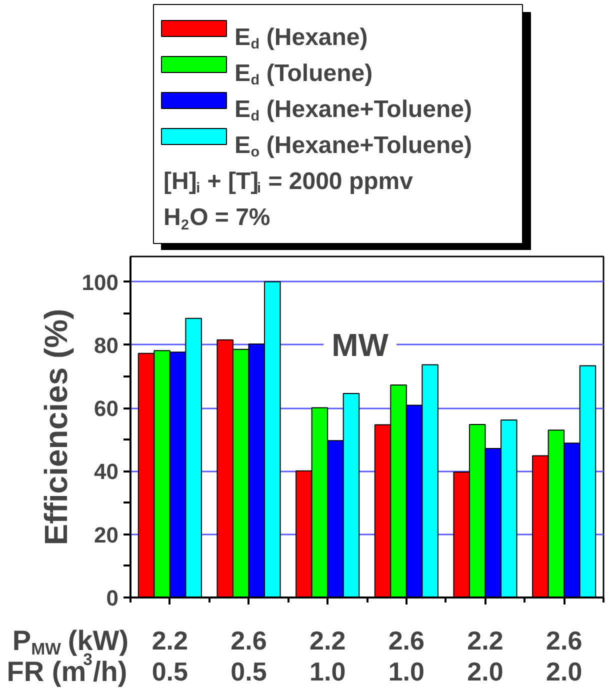 The height and width of the screenshot is (693, 606). What do you see at coordinates (100, 282) in the screenshot?
I see `y-tick-label: 100` at bounding box center [100, 282].